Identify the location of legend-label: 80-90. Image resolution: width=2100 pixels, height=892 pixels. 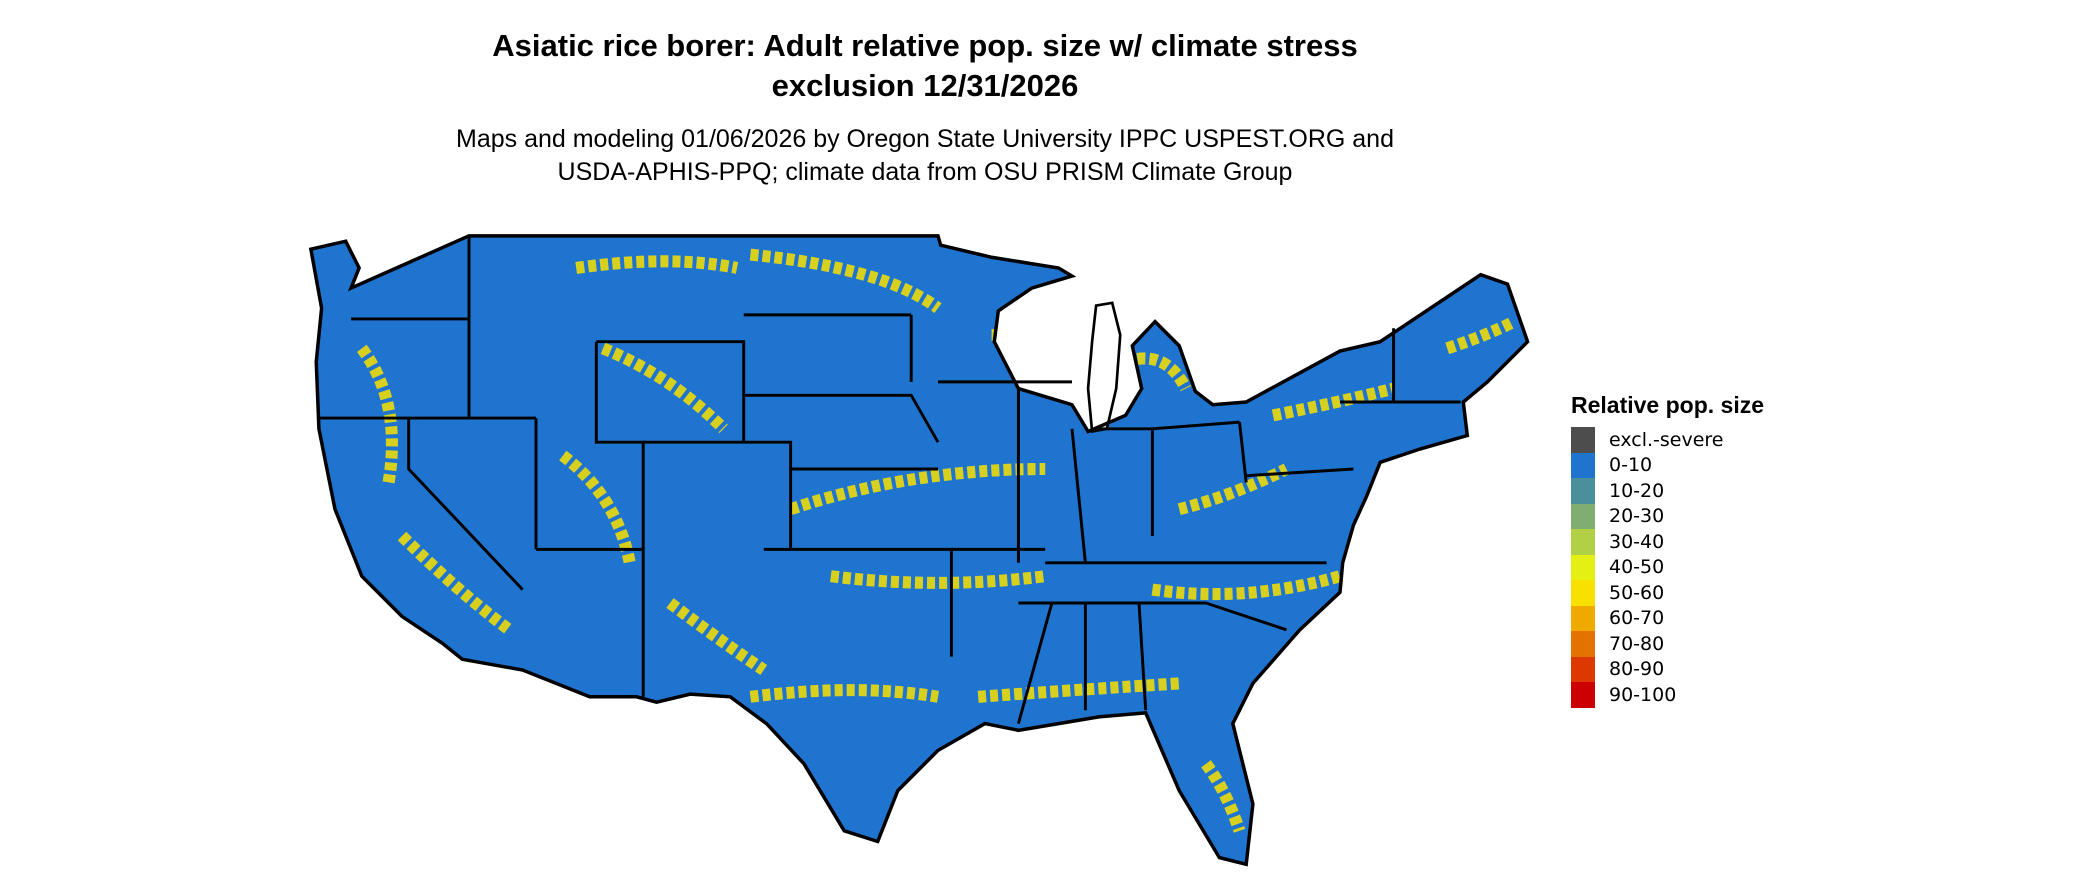
(1637, 669).